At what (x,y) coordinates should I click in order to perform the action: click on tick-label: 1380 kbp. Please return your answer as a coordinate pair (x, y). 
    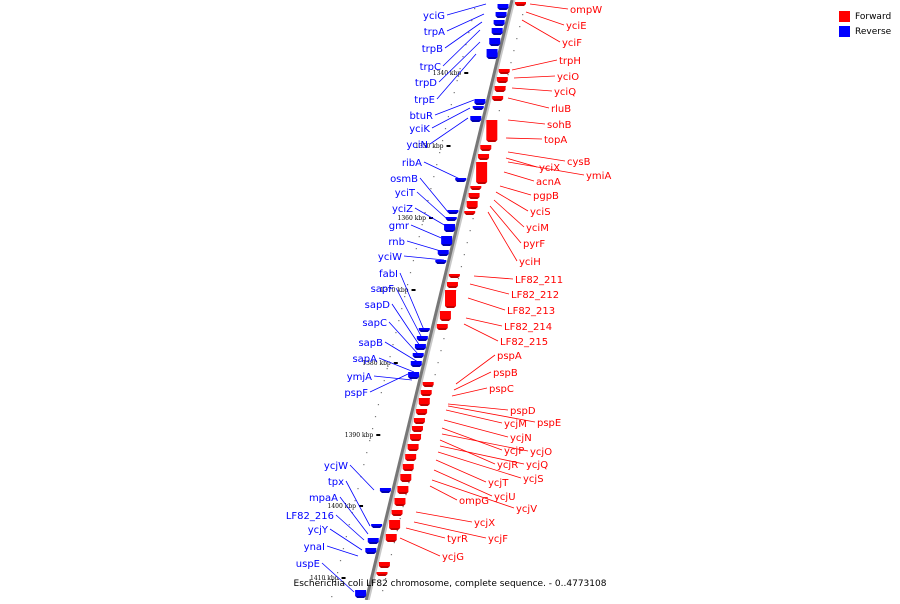
    Looking at the image, I should click on (376, 363).